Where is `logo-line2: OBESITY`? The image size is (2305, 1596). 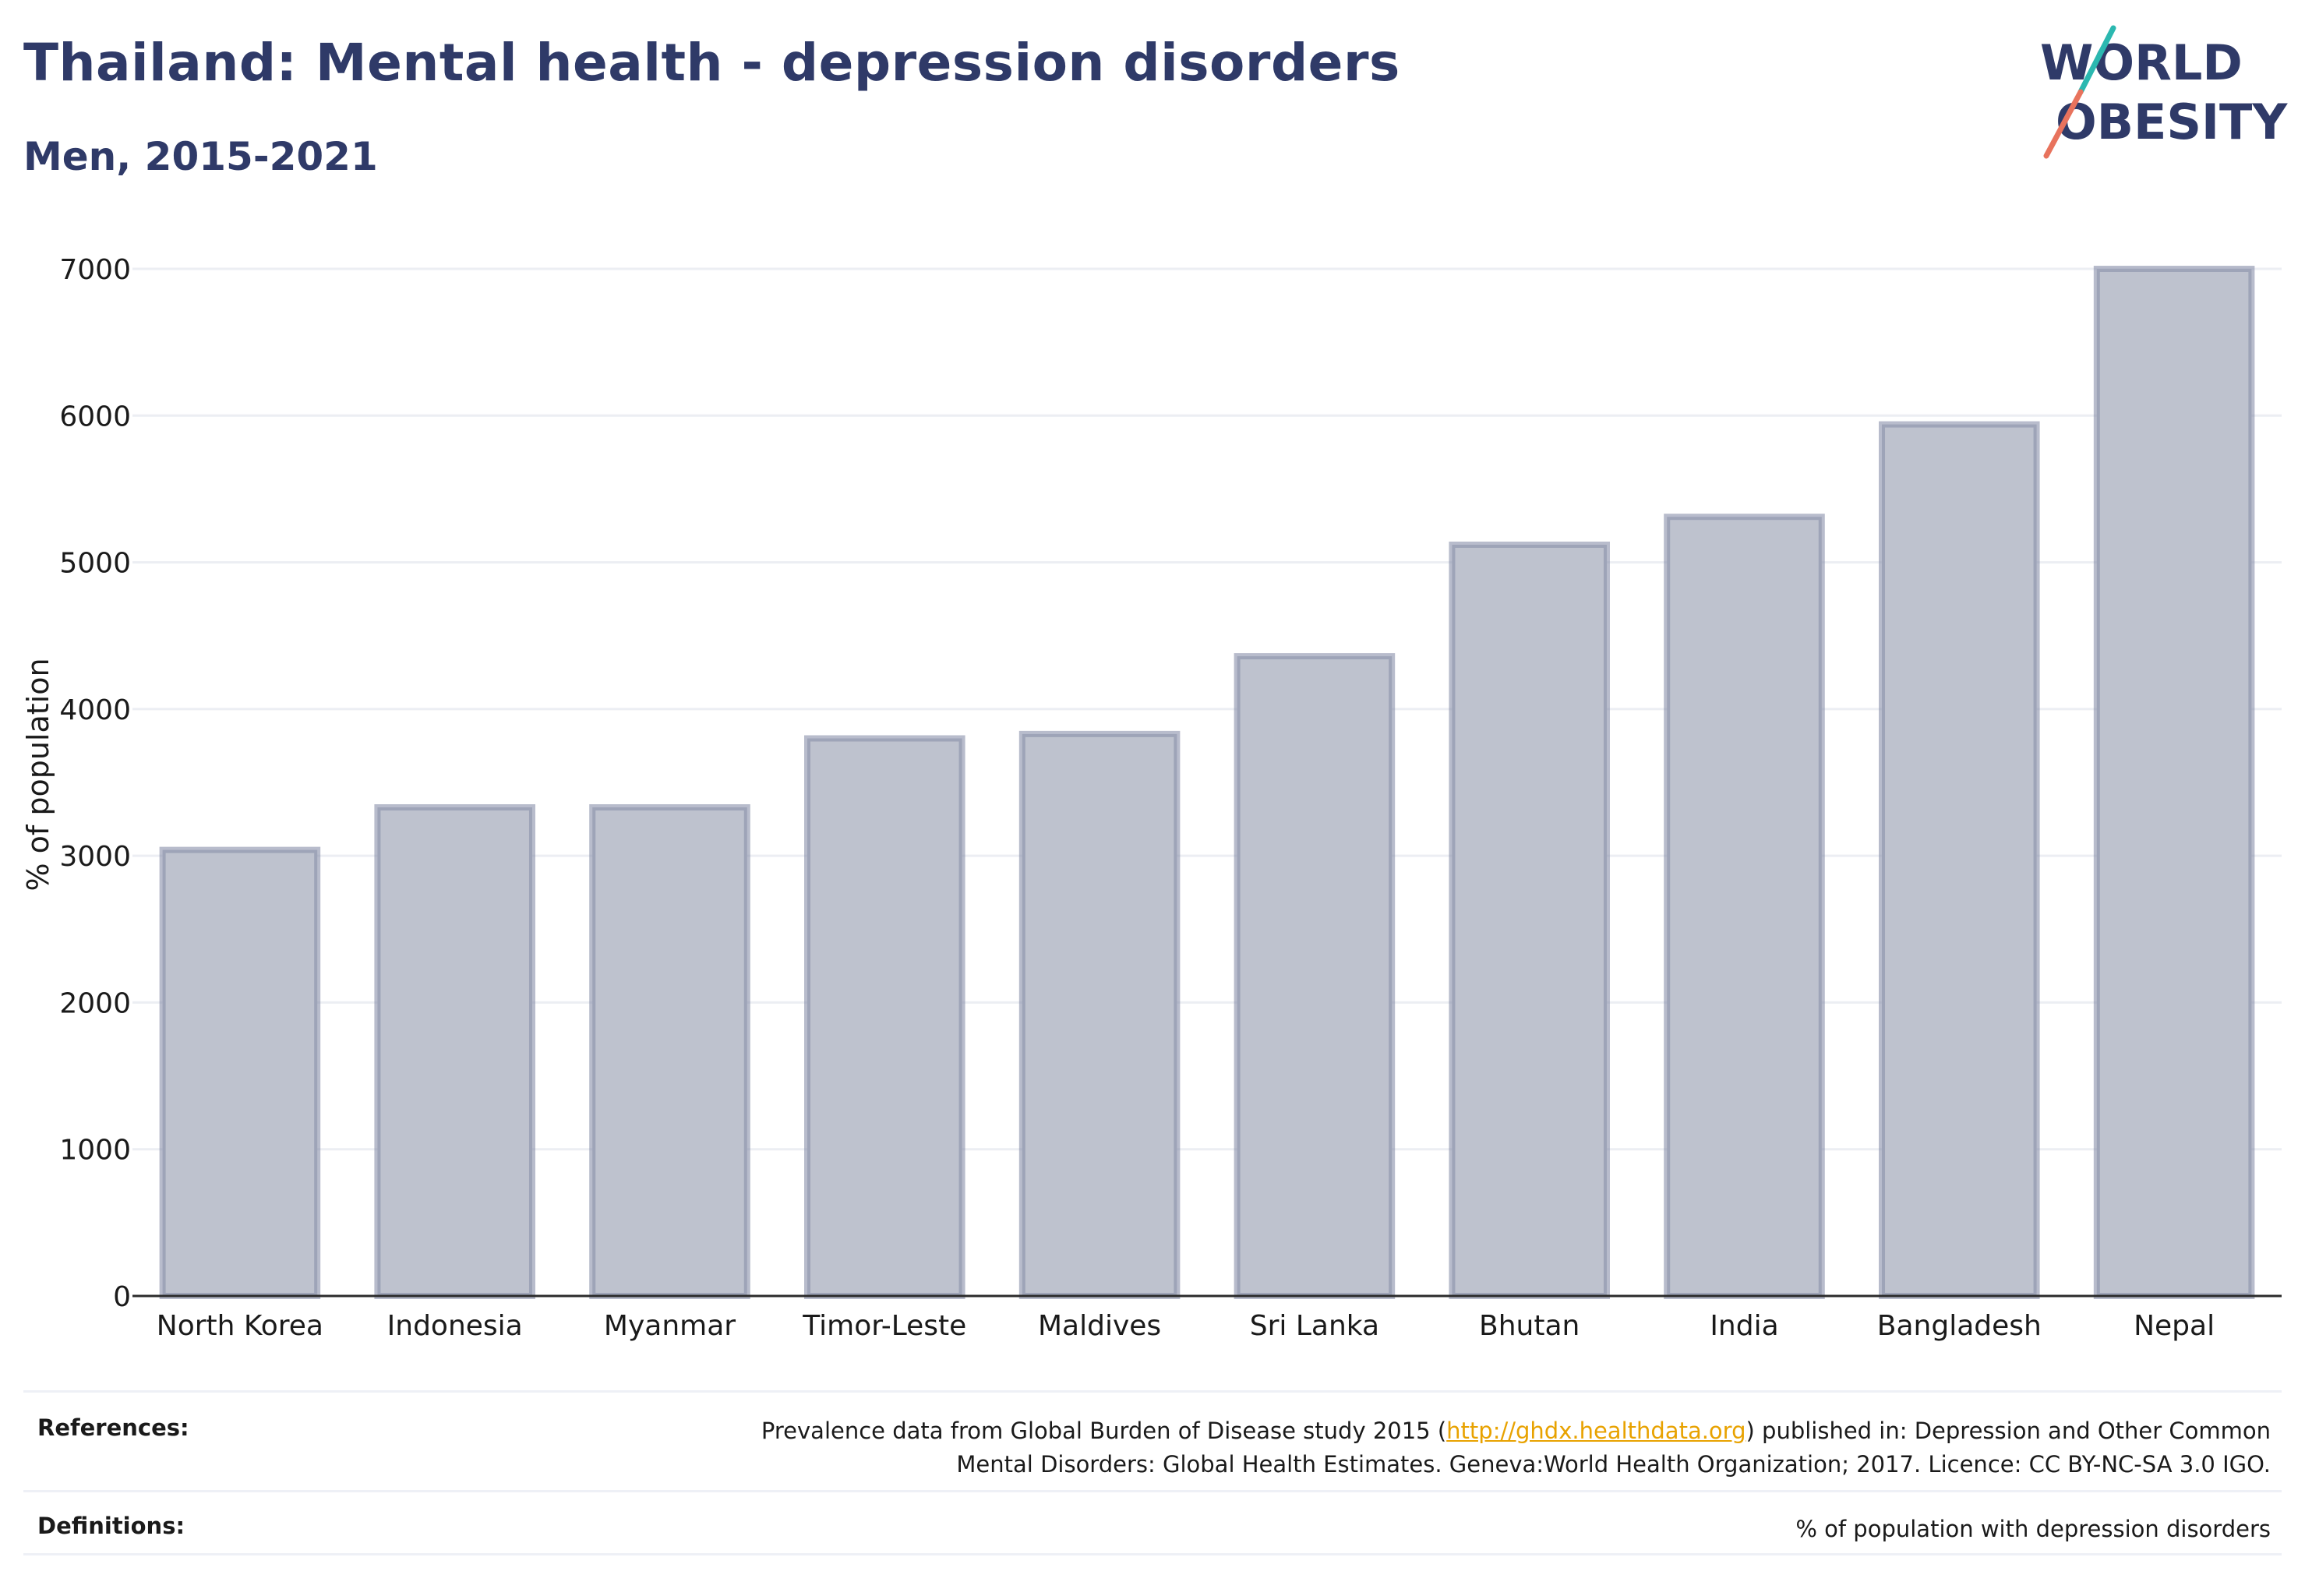 logo-line2: OBESITY is located at coordinates (2172, 122).